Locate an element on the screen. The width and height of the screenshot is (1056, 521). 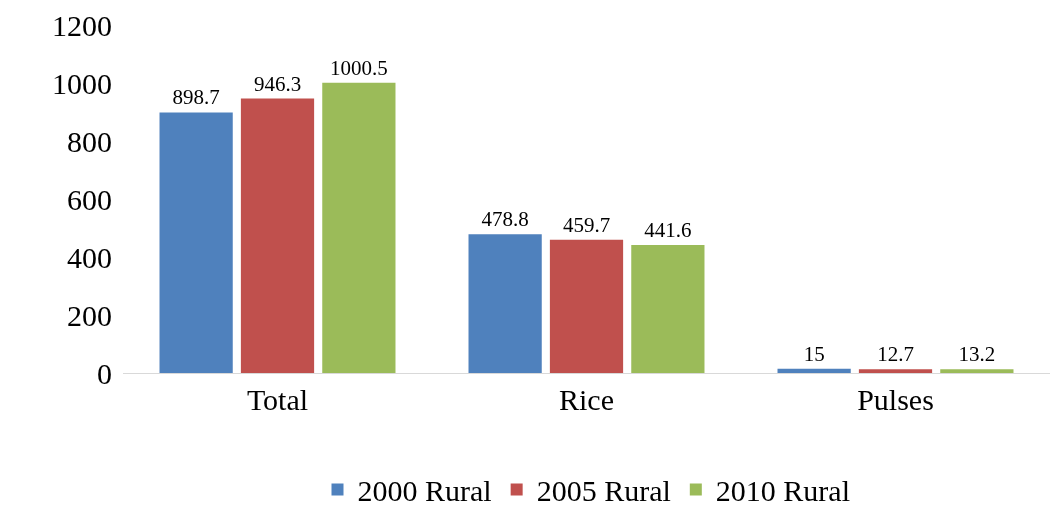
legend-label: 2005 Rural is located at coordinates (603, 491).